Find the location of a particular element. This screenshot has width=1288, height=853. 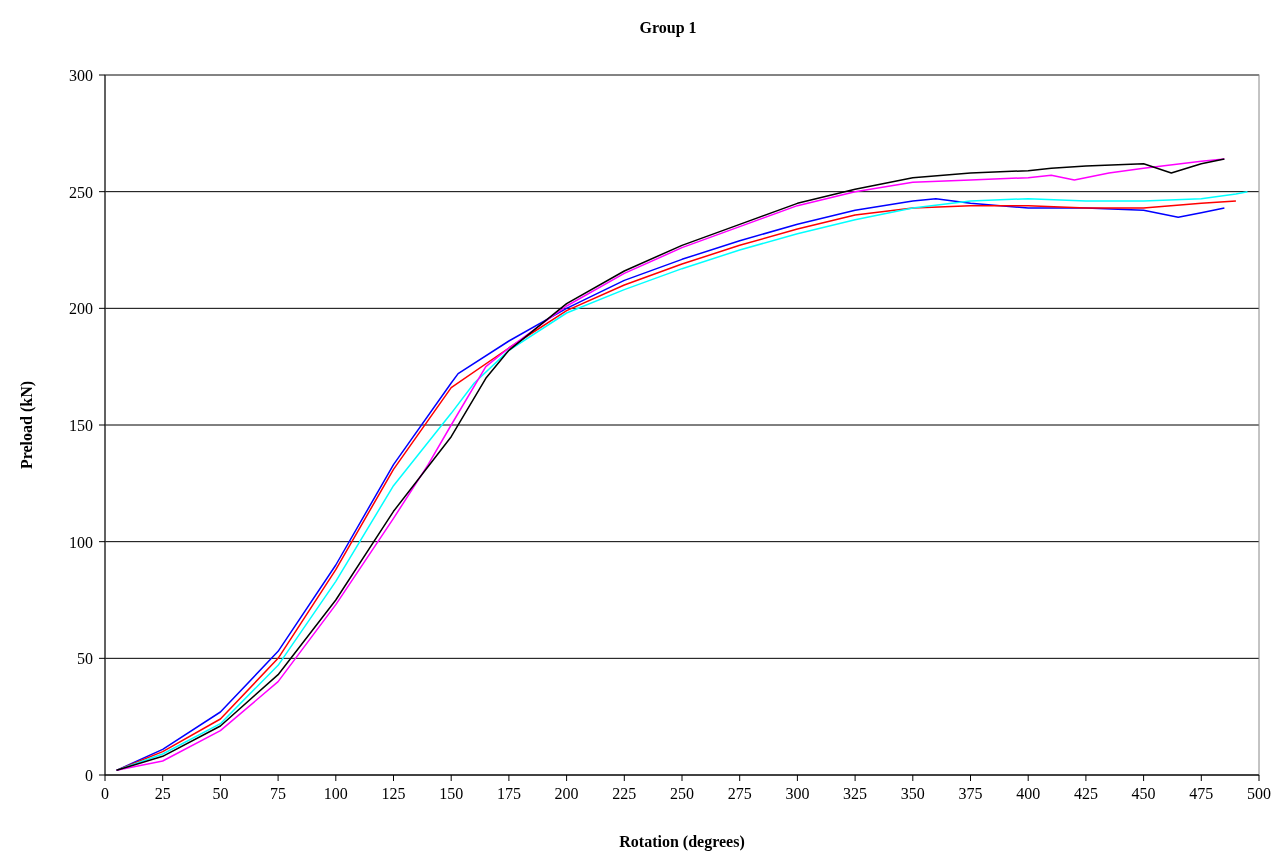

y-tick-label: 100 is located at coordinates (81, 542).